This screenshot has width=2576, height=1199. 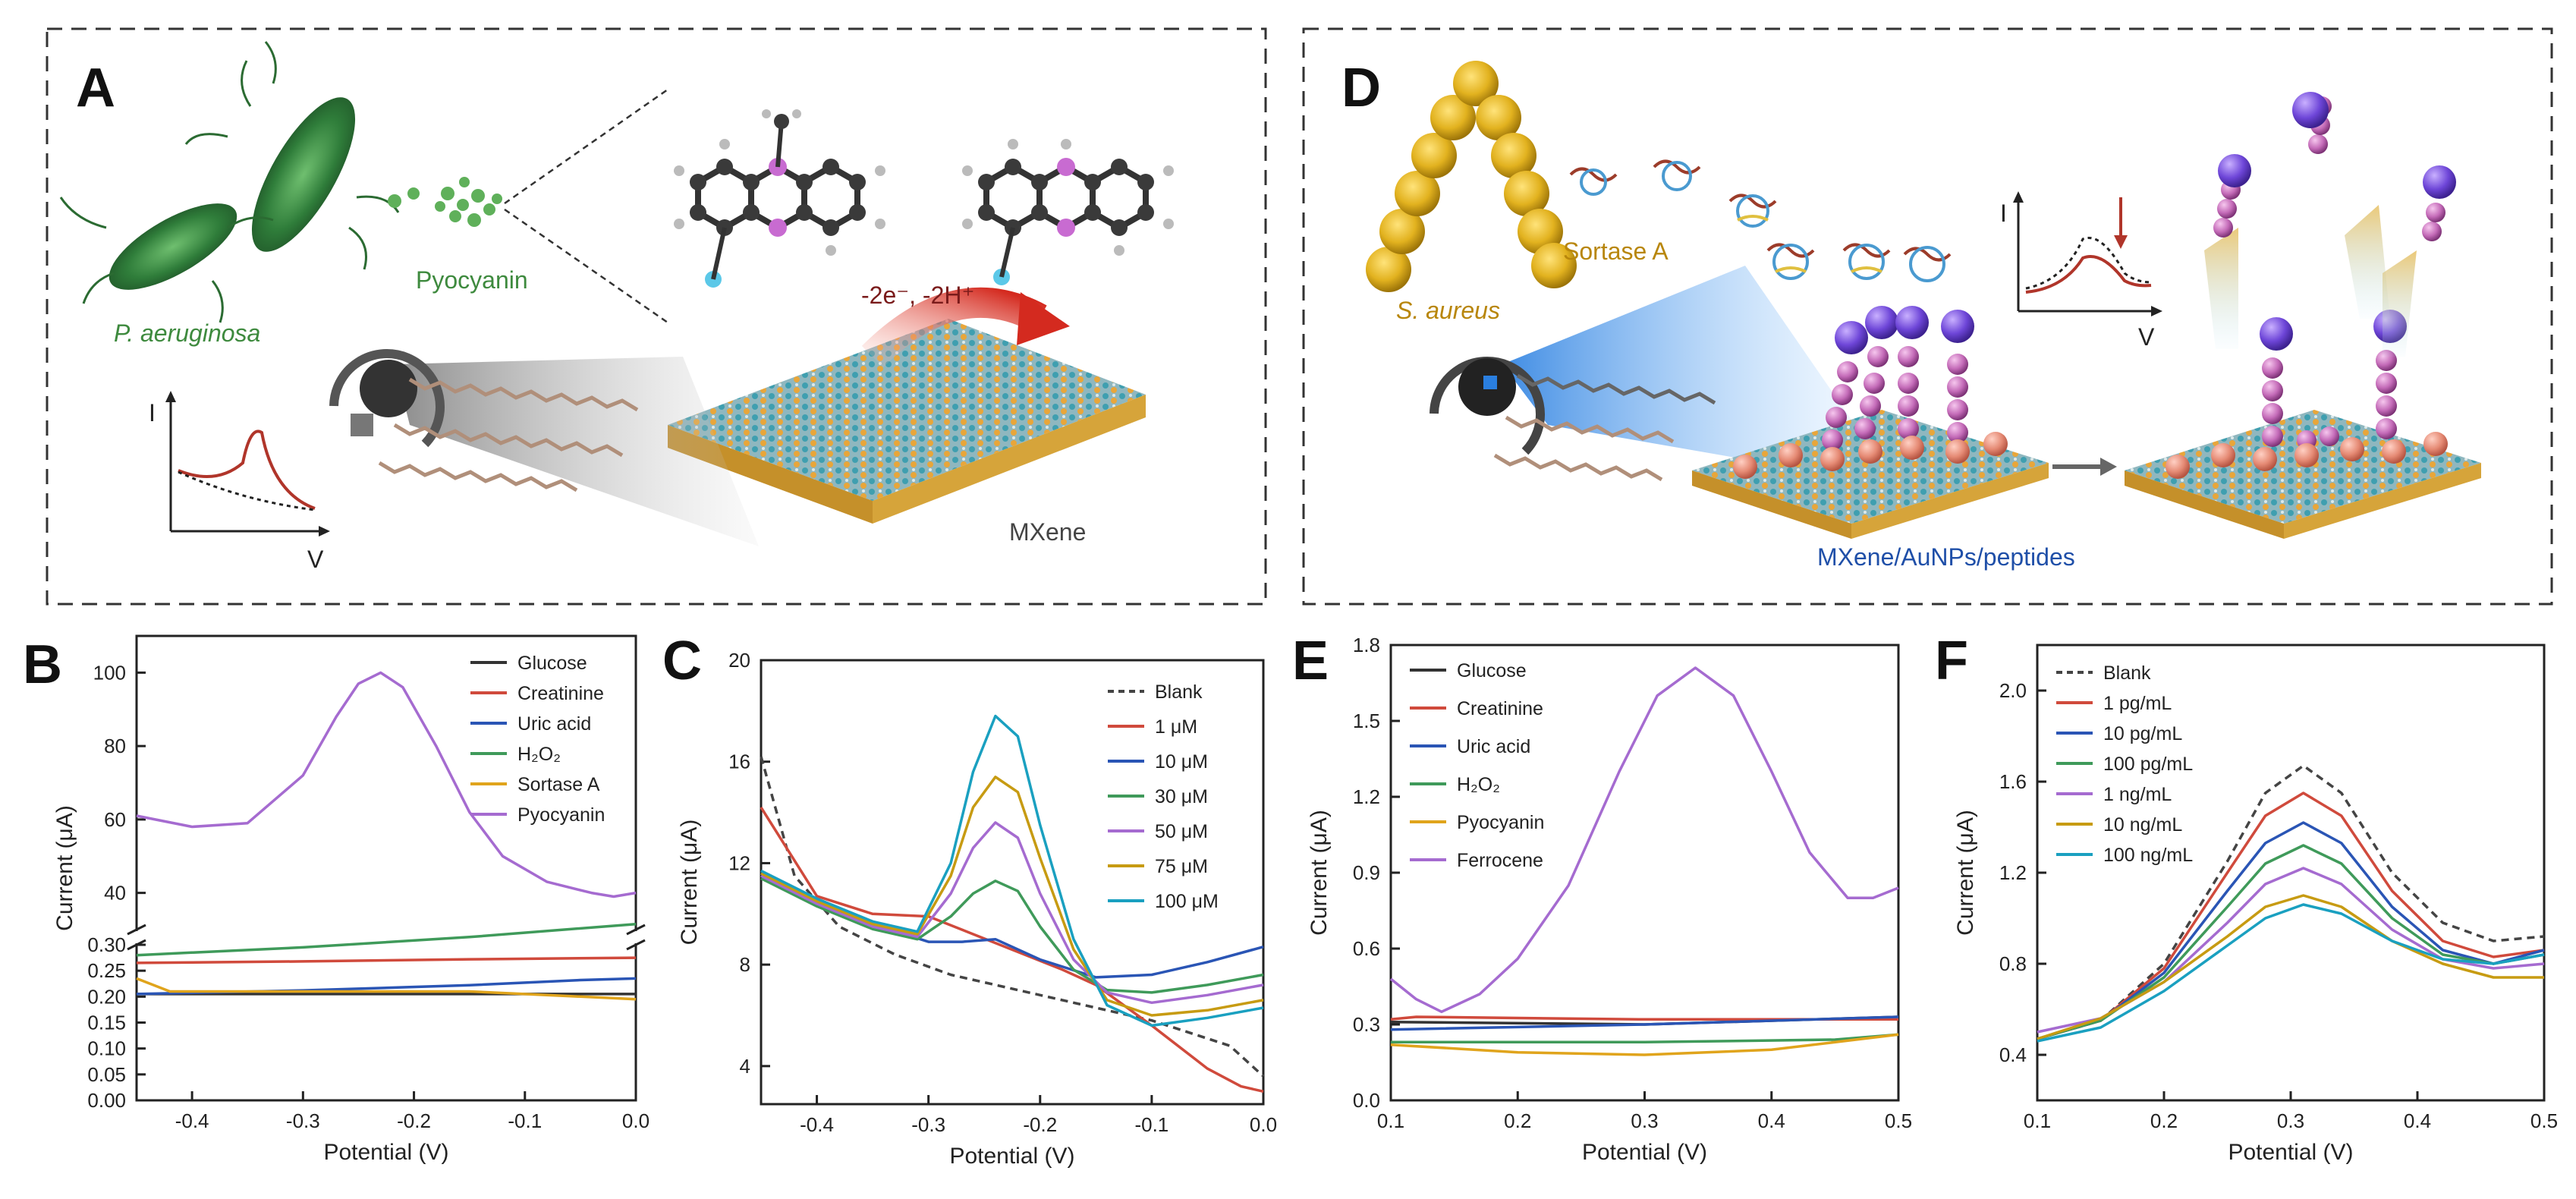 What do you see at coordinates (152, 412) in the screenshot?
I see `inset-a-y-label: I` at bounding box center [152, 412].